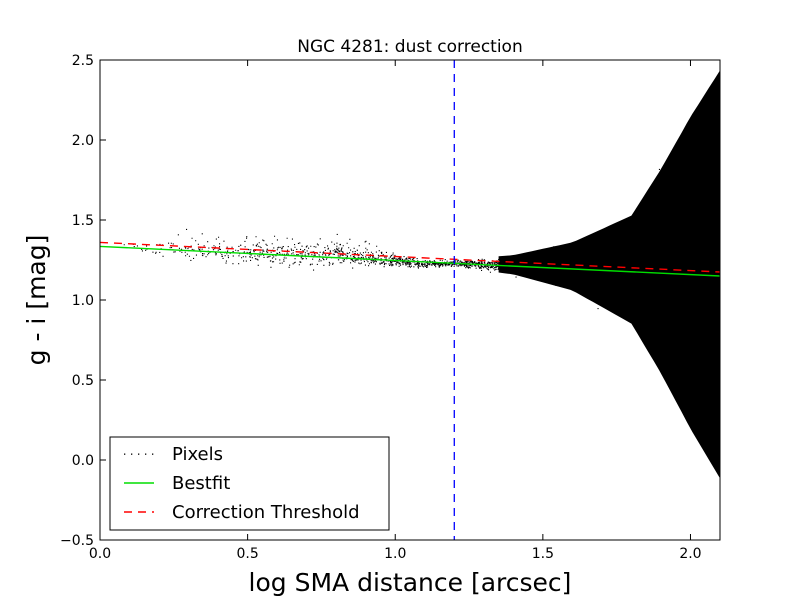 The width and height of the screenshot is (800, 600). What do you see at coordinates (83, 61) in the screenshot?
I see `y-tick-label: 2.5` at bounding box center [83, 61].